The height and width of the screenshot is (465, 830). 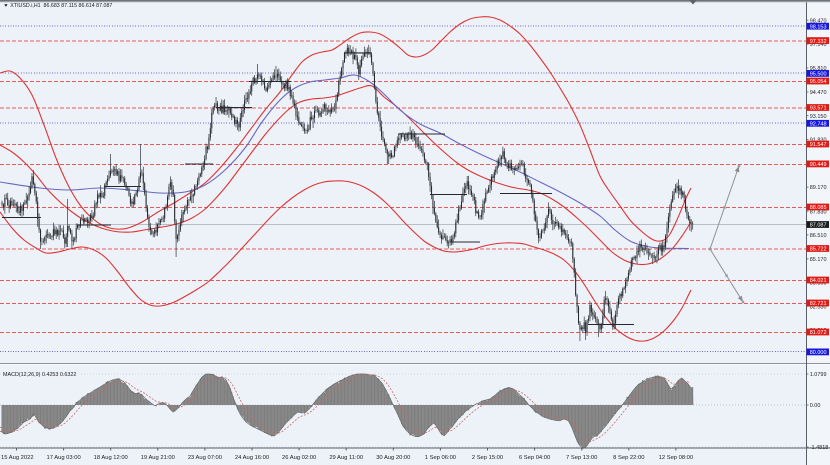 I want to click on svg-text: 97.332, so click(x=818, y=42).